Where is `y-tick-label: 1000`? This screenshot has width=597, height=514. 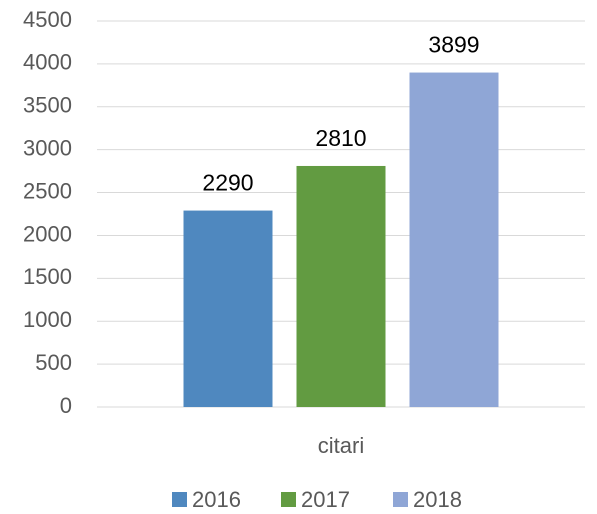 y-tick-label: 1000 is located at coordinates (47, 319).